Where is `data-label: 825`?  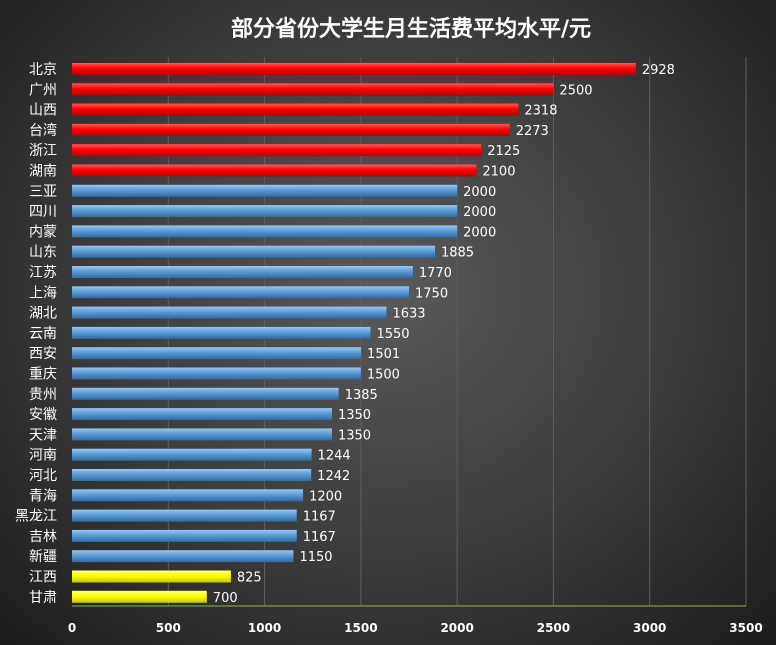 data-label: 825 is located at coordinates (249, 578).